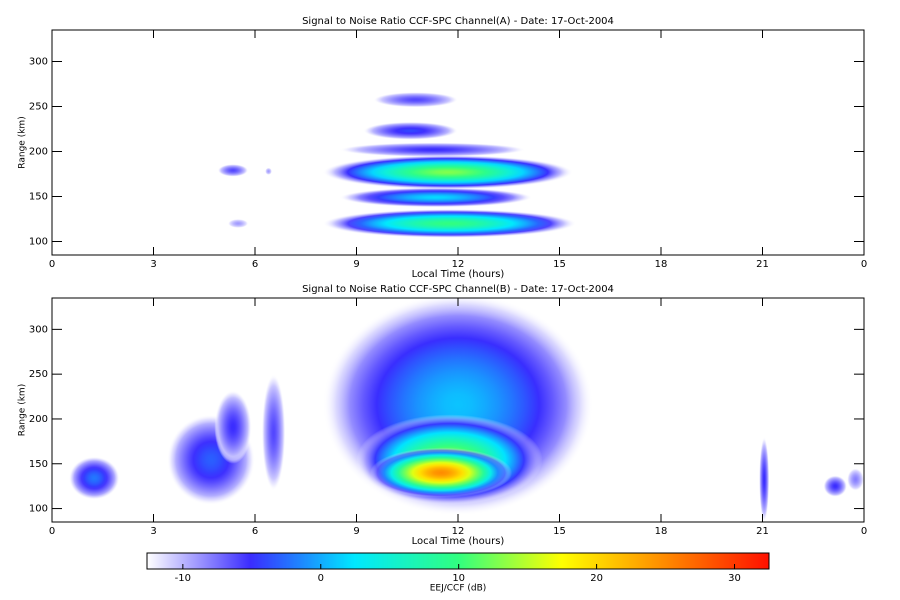  What do you see at coordinates (183, 578) in the screenshot?
I see `colorbar-tick-label: -10` at bounding box center [183, 578].